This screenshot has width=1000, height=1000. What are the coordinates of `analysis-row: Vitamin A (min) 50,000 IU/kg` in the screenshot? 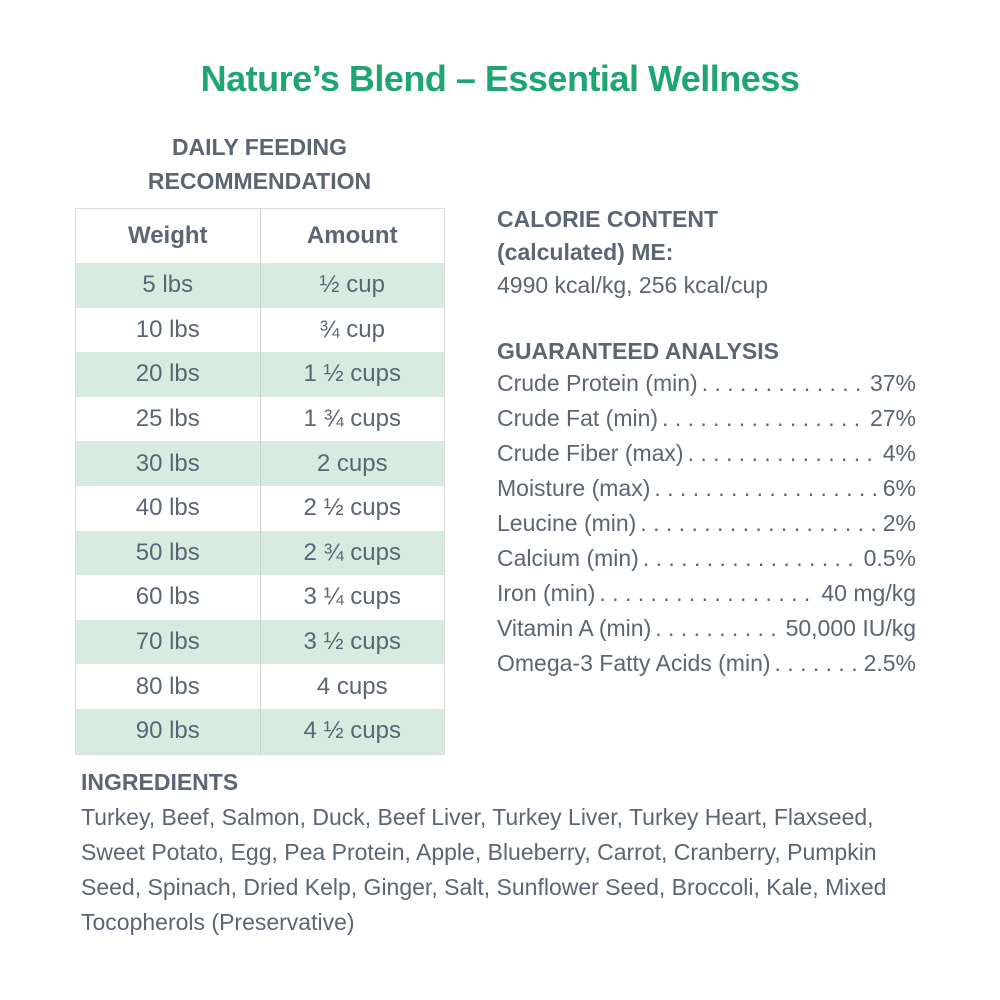 It's located at (706, 628).